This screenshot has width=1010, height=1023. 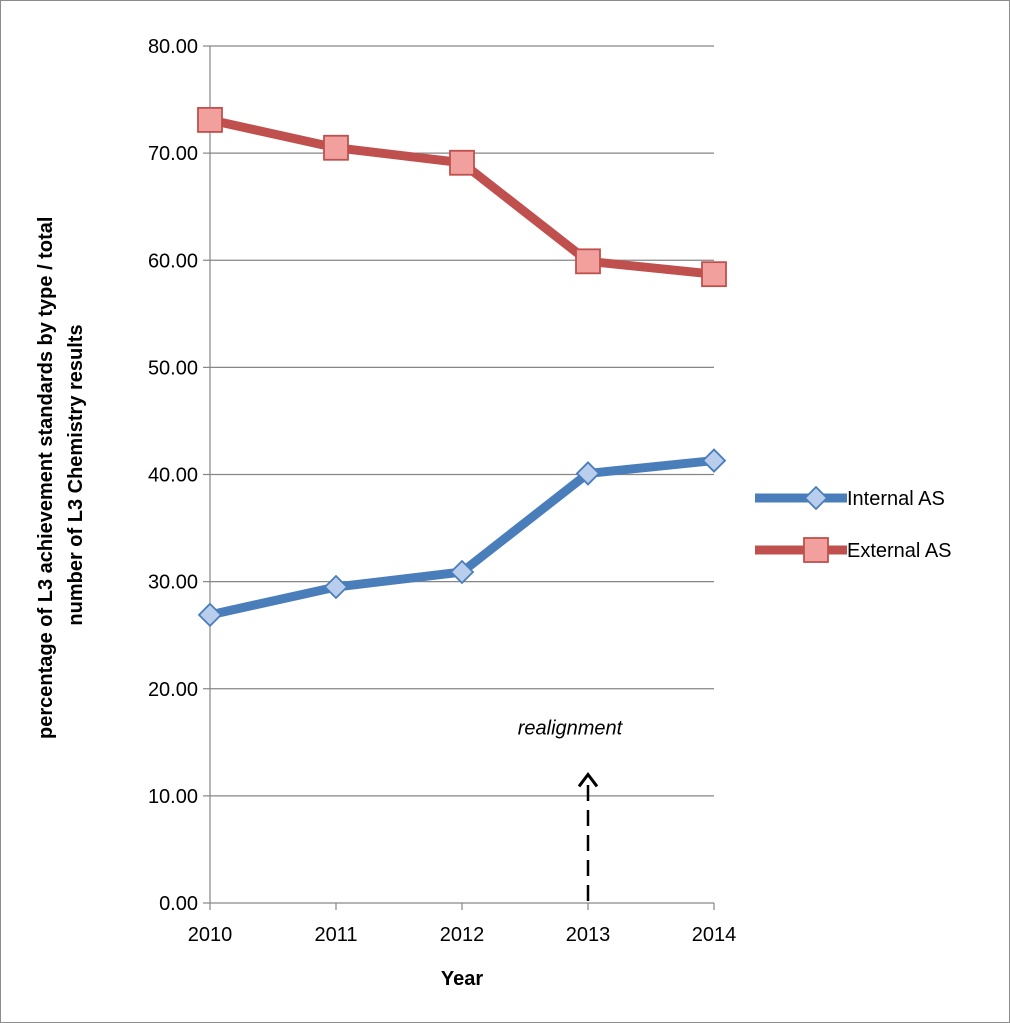 I want to click on legend-label: External AS, so click(x=899, y=551).